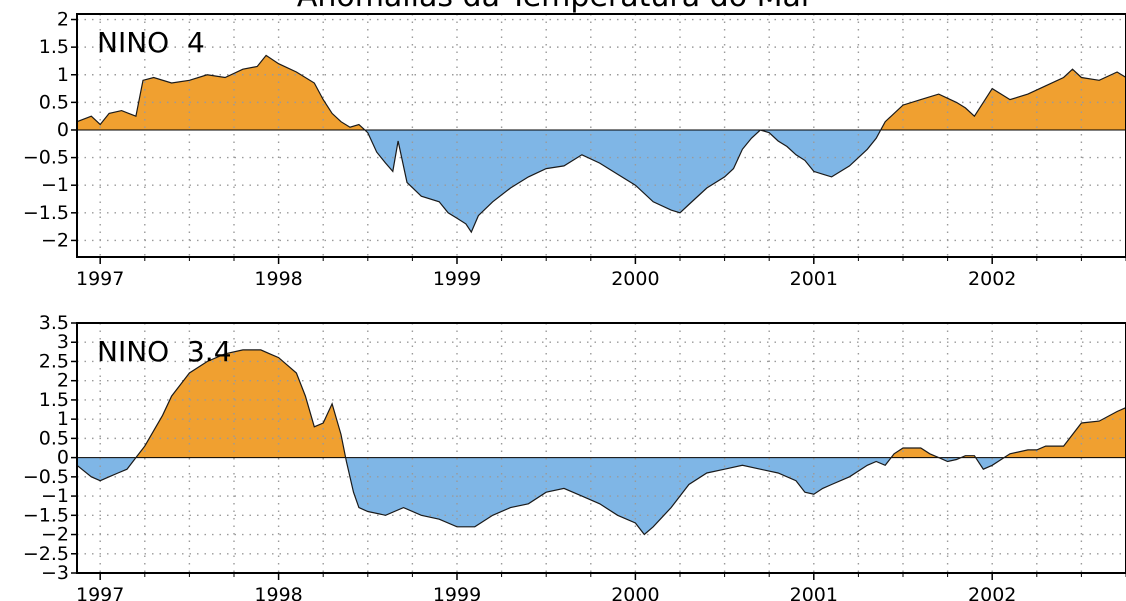  Describe the element at coordinates (63, 381) in the screenshot. I see `nino34-y-tick-label: 2` at that location.